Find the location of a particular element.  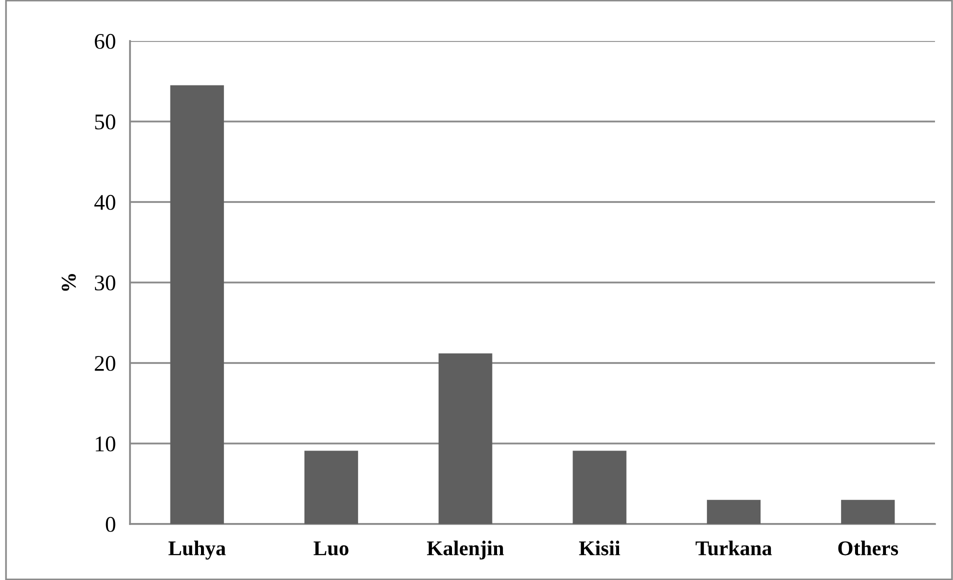

y-tick-label: 0 is located at coordinates (111, 524).